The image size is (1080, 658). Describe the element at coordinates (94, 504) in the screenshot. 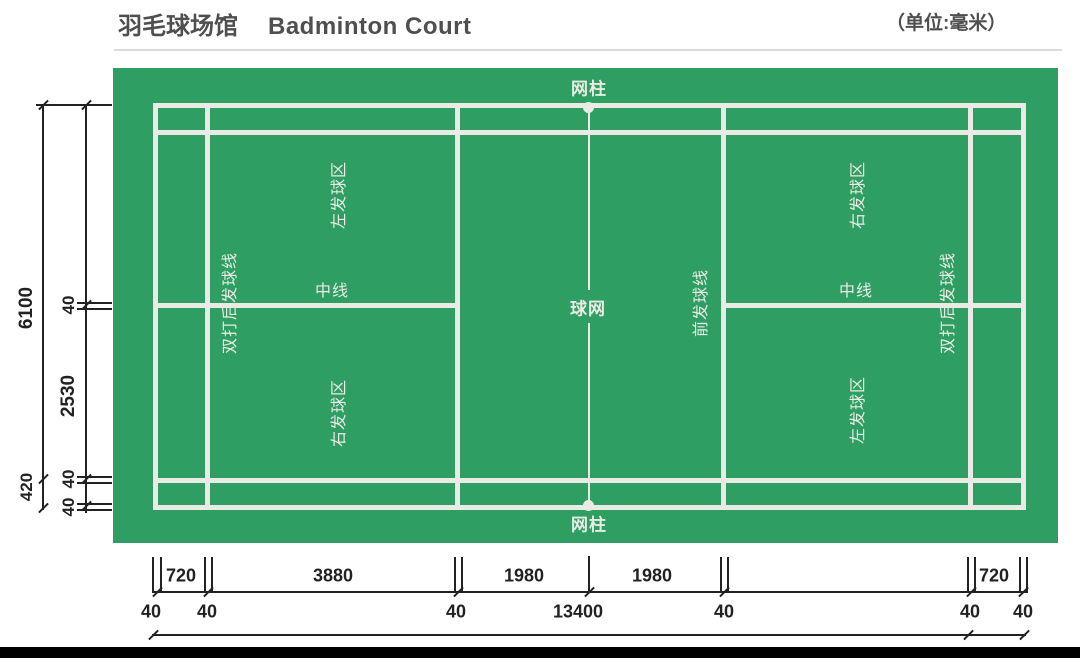

I see `left-dim-ext-low2-a` at that location.